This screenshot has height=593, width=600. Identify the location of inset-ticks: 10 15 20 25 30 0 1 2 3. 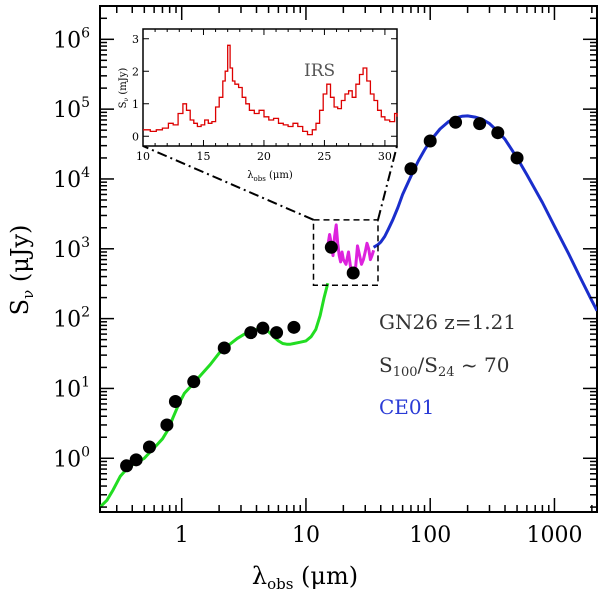
(265, 96).